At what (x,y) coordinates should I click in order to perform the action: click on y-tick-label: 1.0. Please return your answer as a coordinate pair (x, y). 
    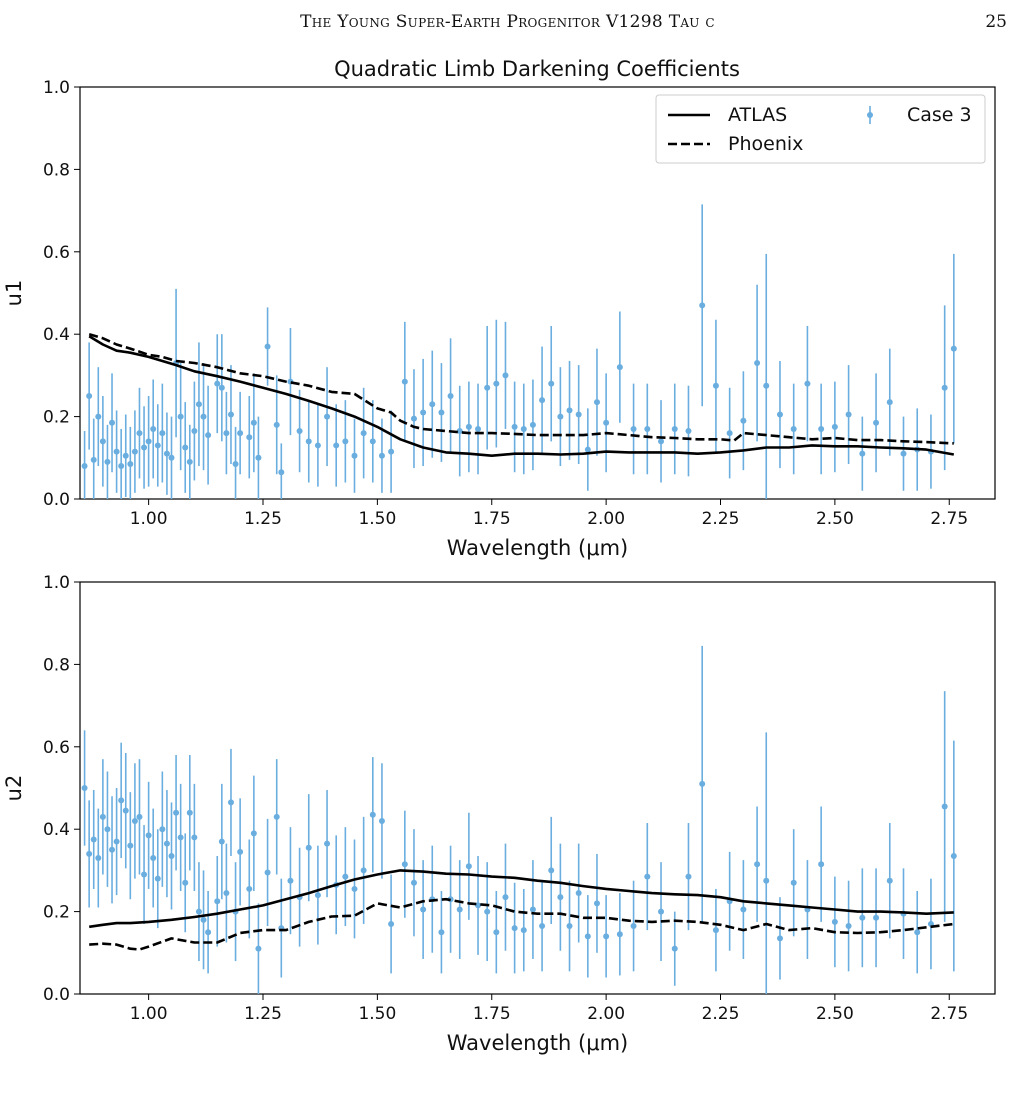
    Looking at the image, I should click on (56, 88).